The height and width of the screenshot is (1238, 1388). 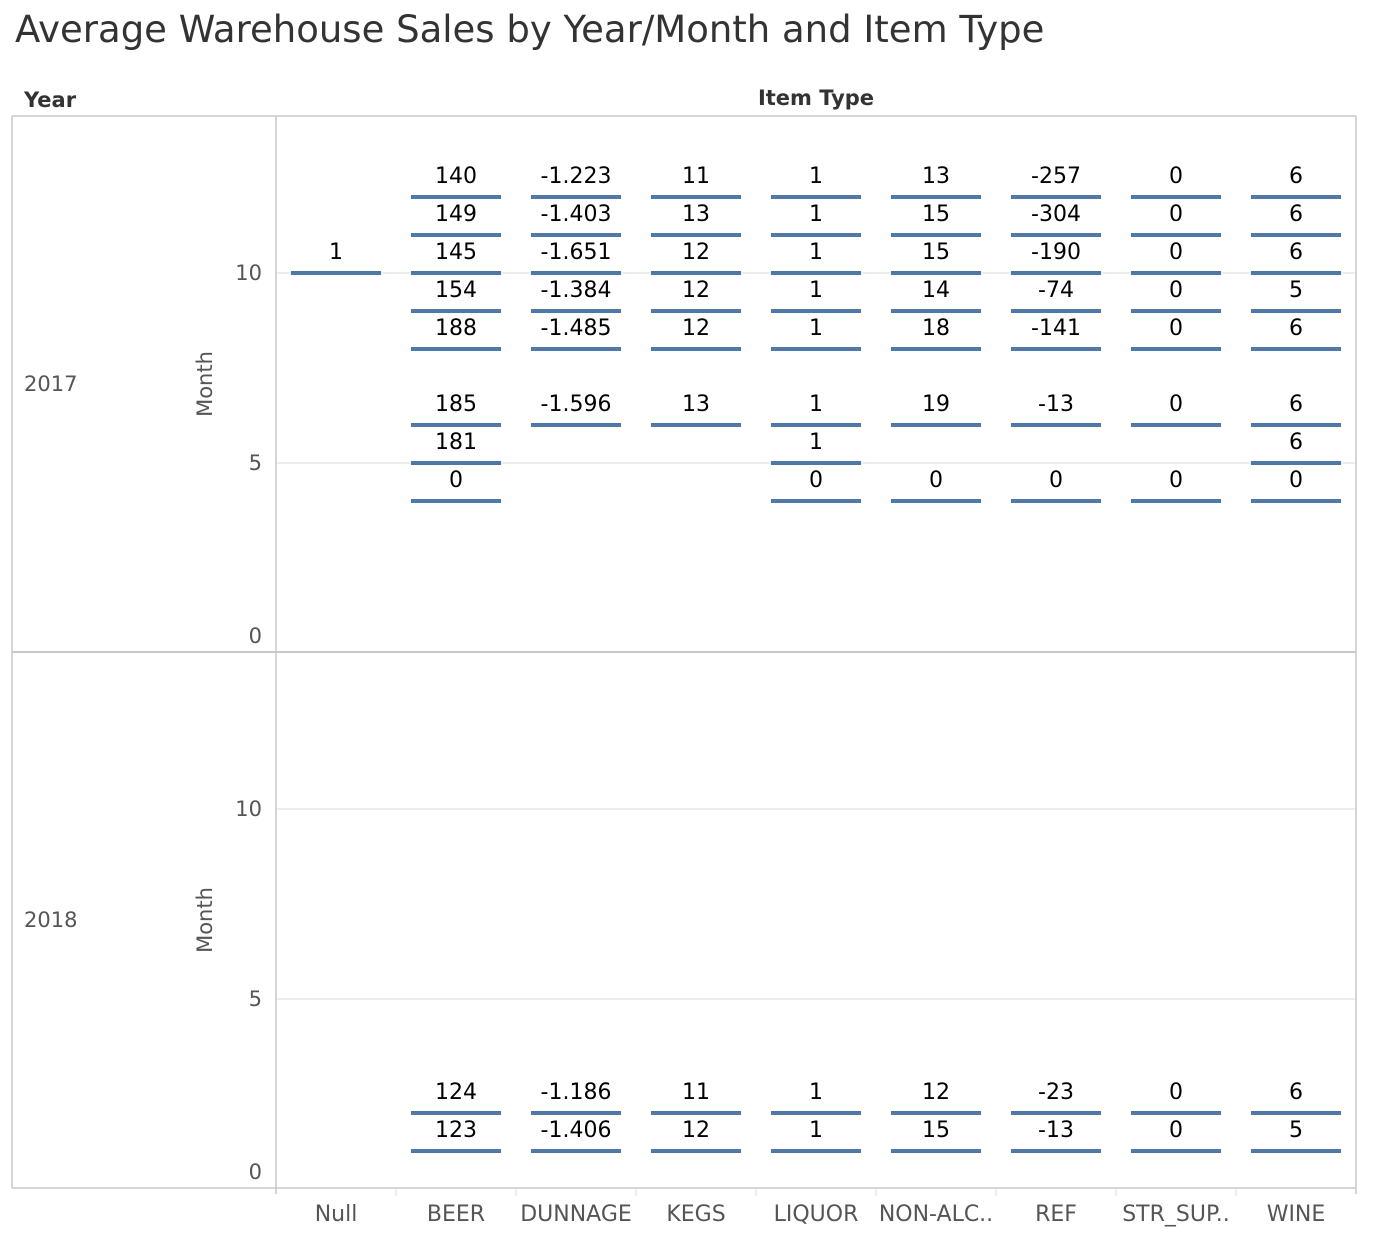 What do you see at coordinates (1056, 328) in the screenshot?
I see `data-label: -141` at bounding box center [1056, 328].